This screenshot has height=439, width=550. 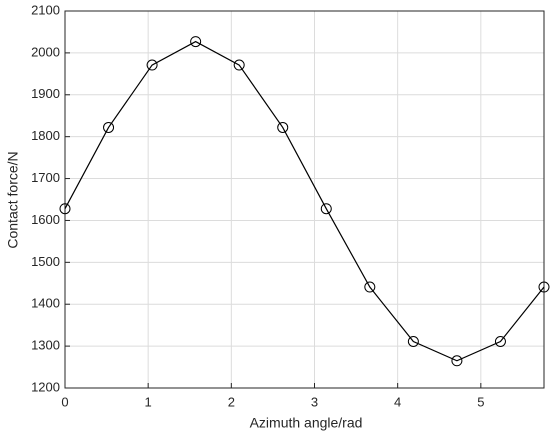 What do you see at coordinates (45, 9) in the screenshot?
I see `y-tick-label: 2100` at bounding box center [45, 9].